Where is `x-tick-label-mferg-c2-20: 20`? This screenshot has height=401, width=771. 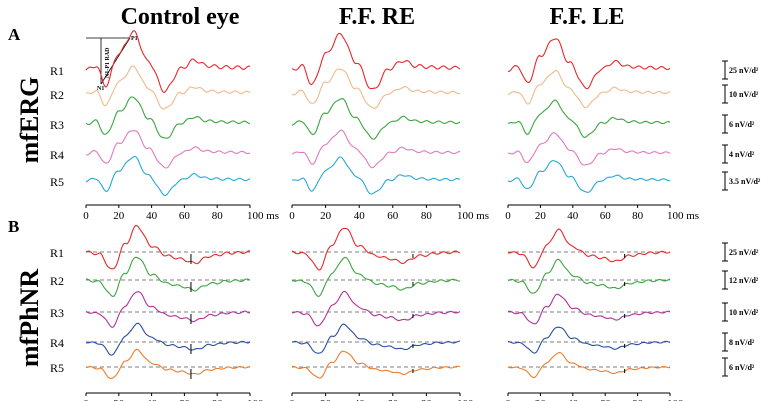 x-tick-label-mferg-c2-20: 20 is located at coordinates (541, 216).